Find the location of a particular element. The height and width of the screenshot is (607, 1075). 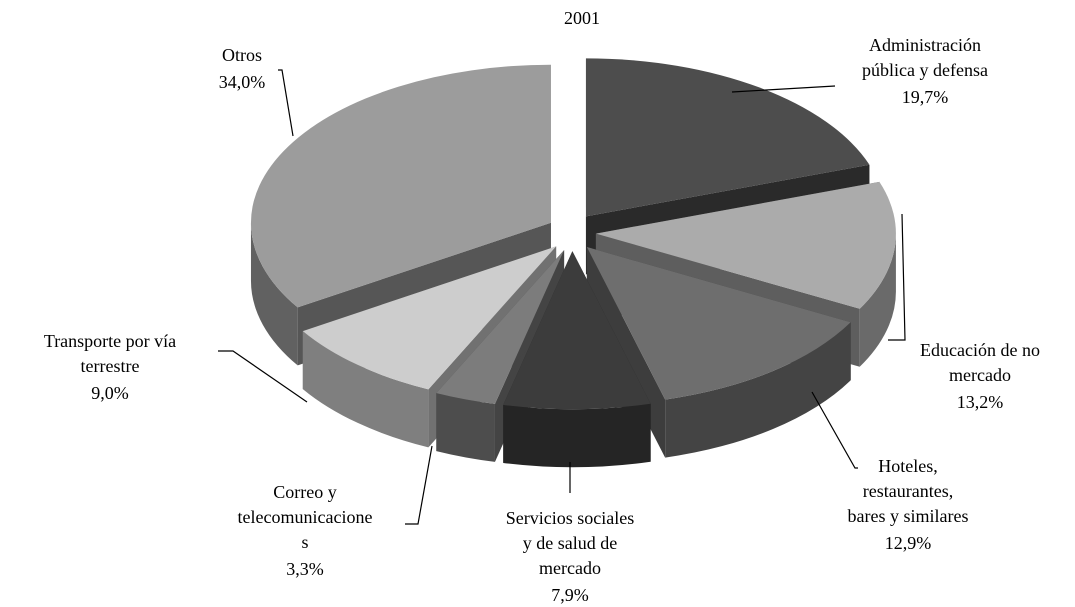

slice-label: Administración is located at coordinates (925, 45).